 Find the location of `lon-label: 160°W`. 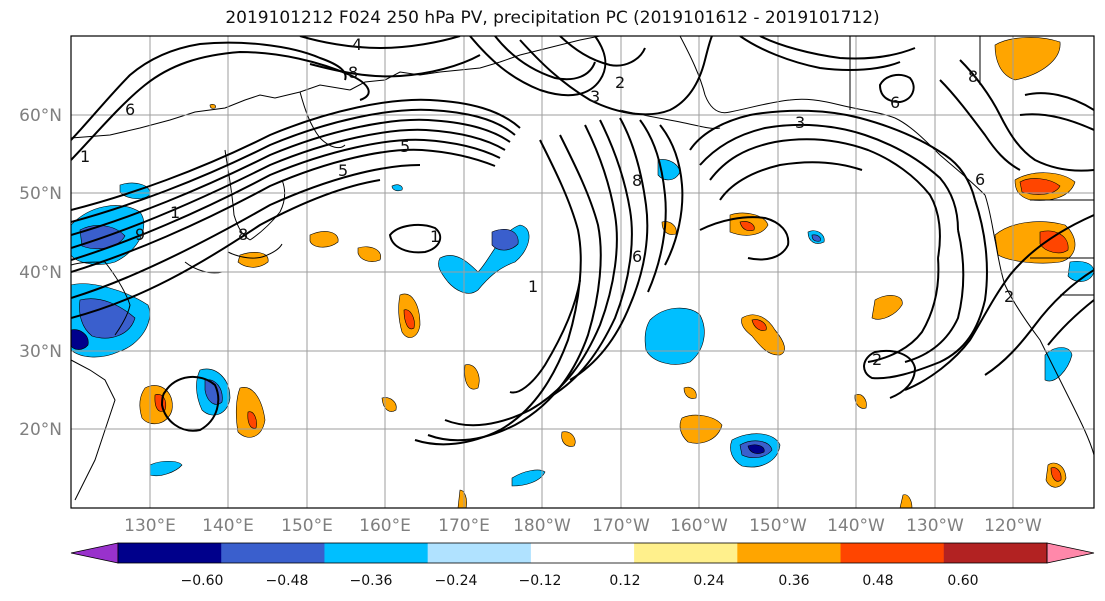

lon-label: 160°W is located at coordinates (699, 526).